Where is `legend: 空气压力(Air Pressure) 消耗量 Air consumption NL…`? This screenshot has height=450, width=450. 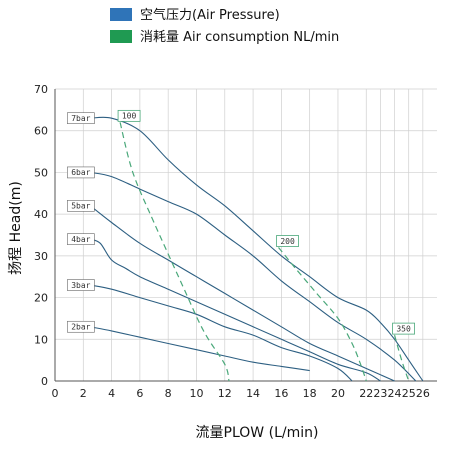 legend: 空气压力(Air Pressure) 消耗量 Air consumption NL… is located at coordinates (224, 26).